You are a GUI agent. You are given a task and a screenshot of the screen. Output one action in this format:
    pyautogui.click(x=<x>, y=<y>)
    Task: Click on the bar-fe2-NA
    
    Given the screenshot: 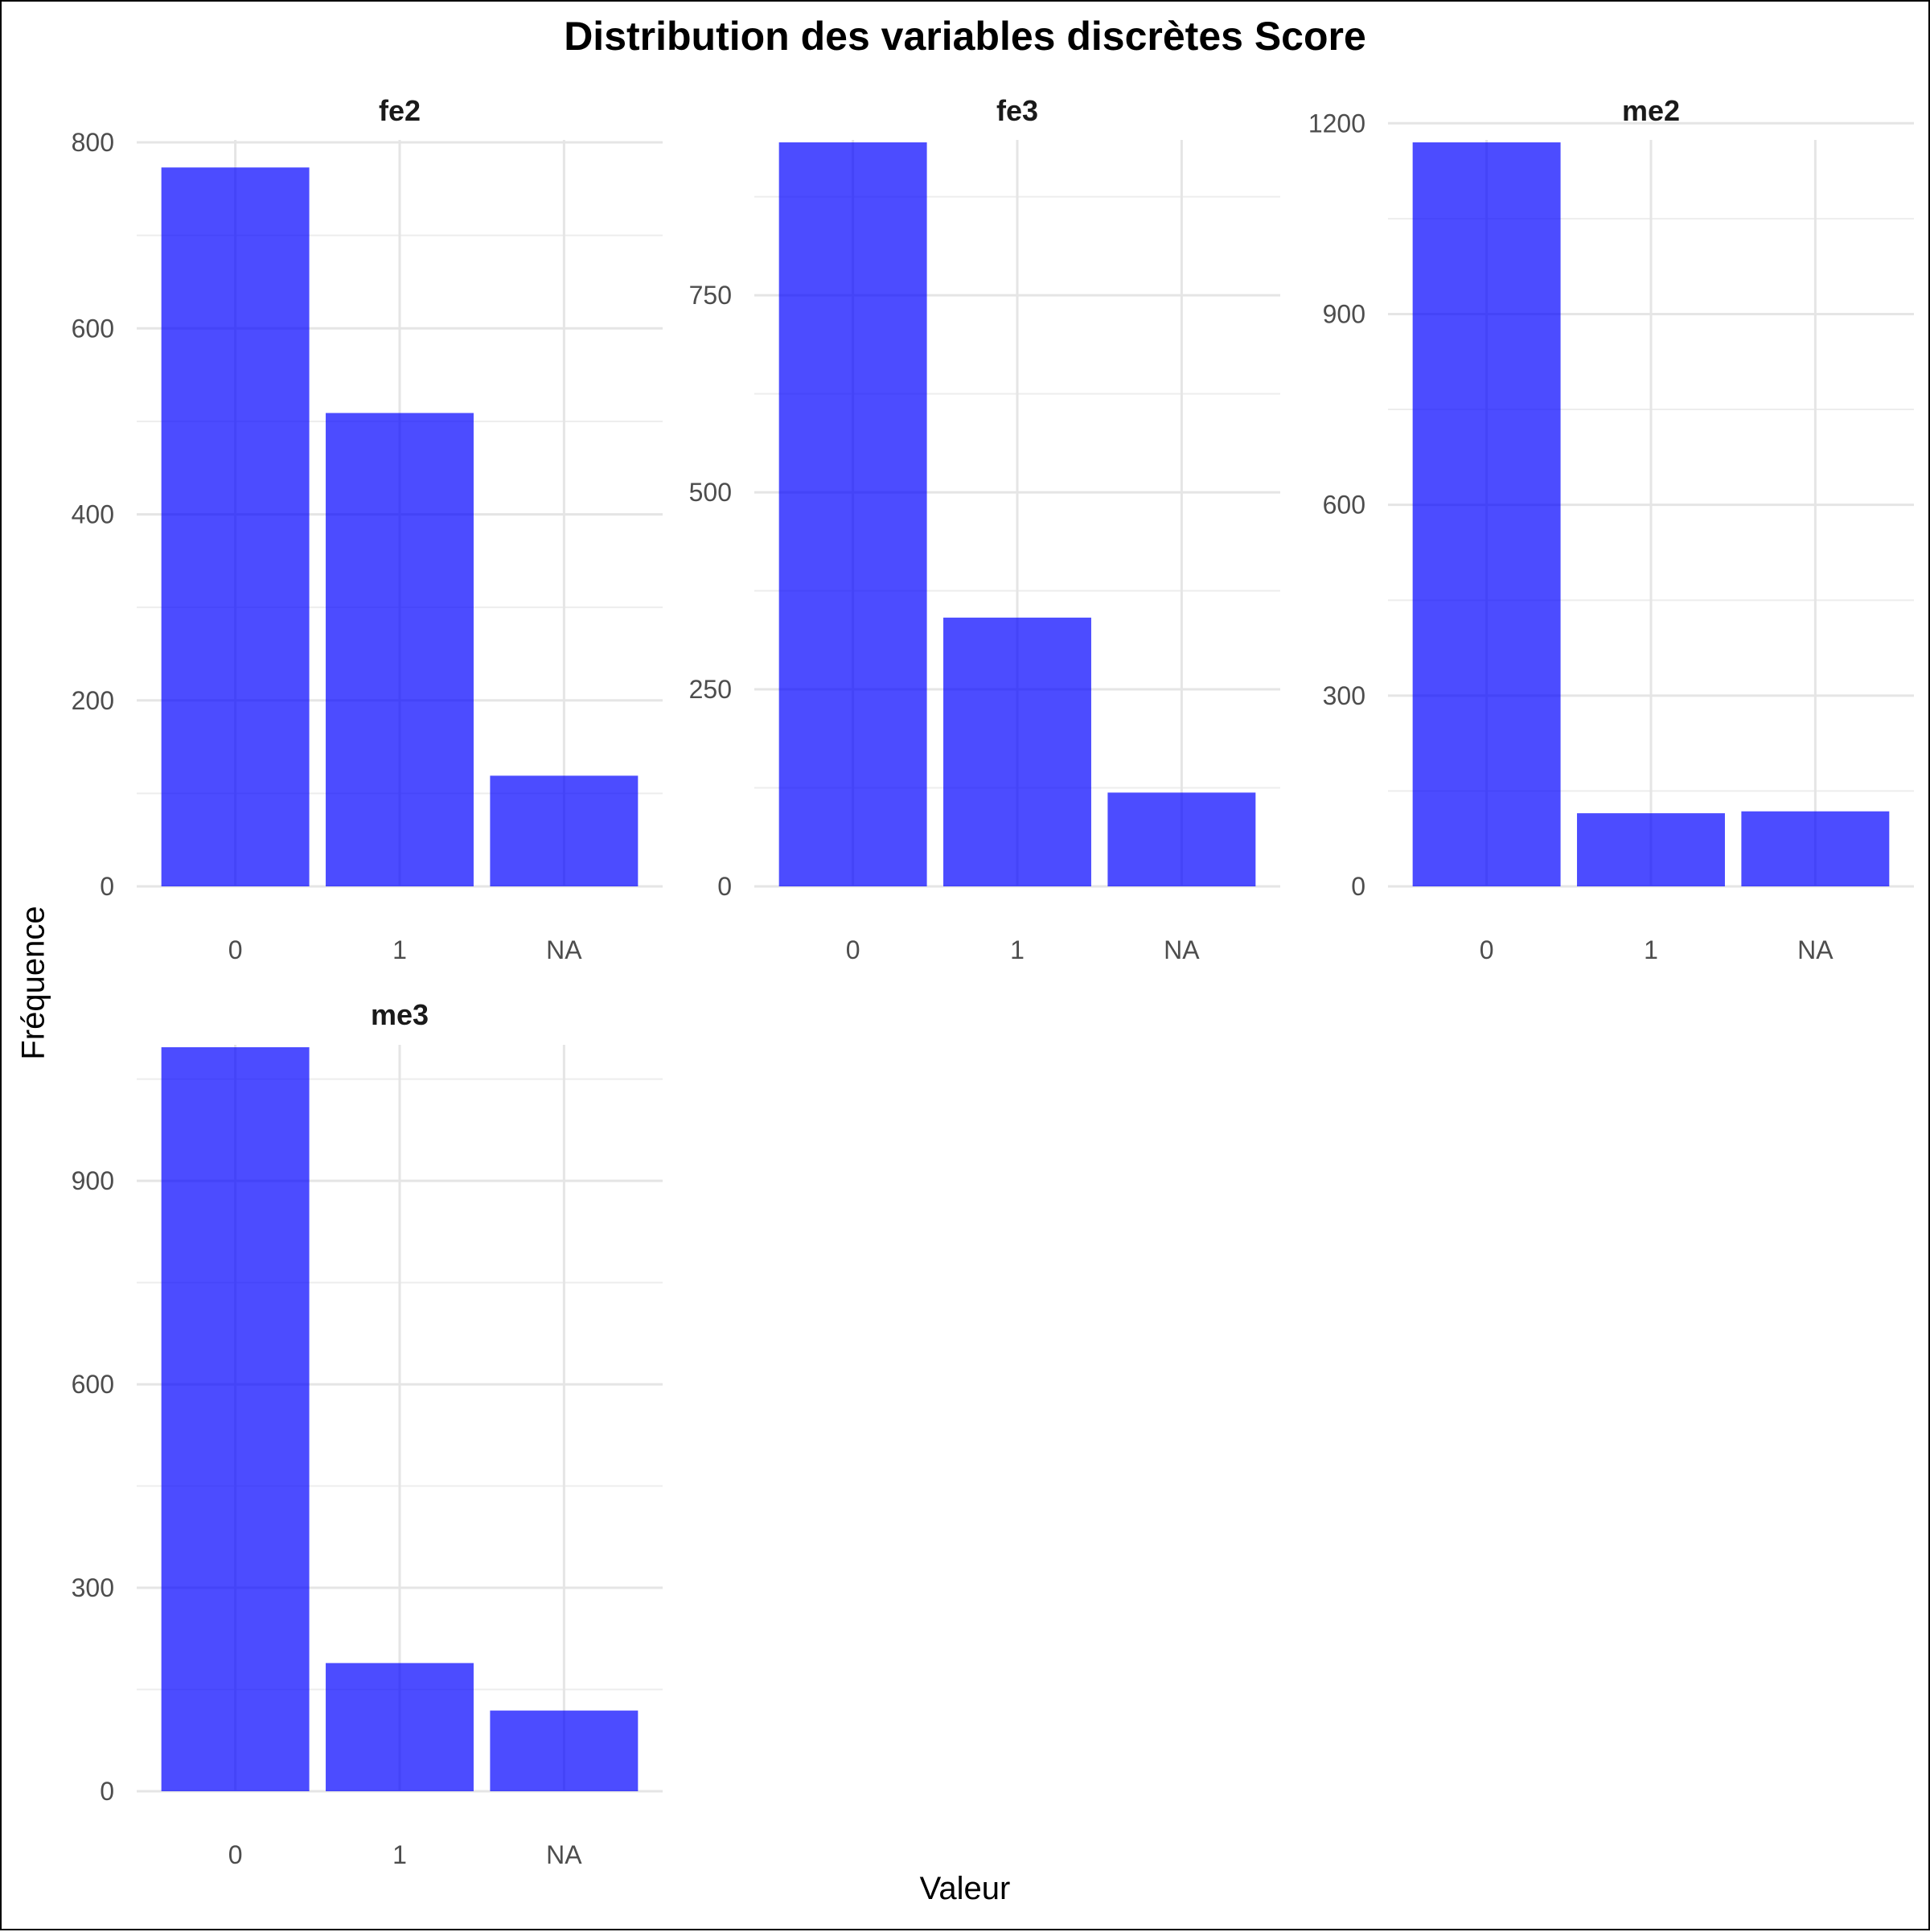 What is the action you would take?
    pyautogui.click(x=564, y=831)
    